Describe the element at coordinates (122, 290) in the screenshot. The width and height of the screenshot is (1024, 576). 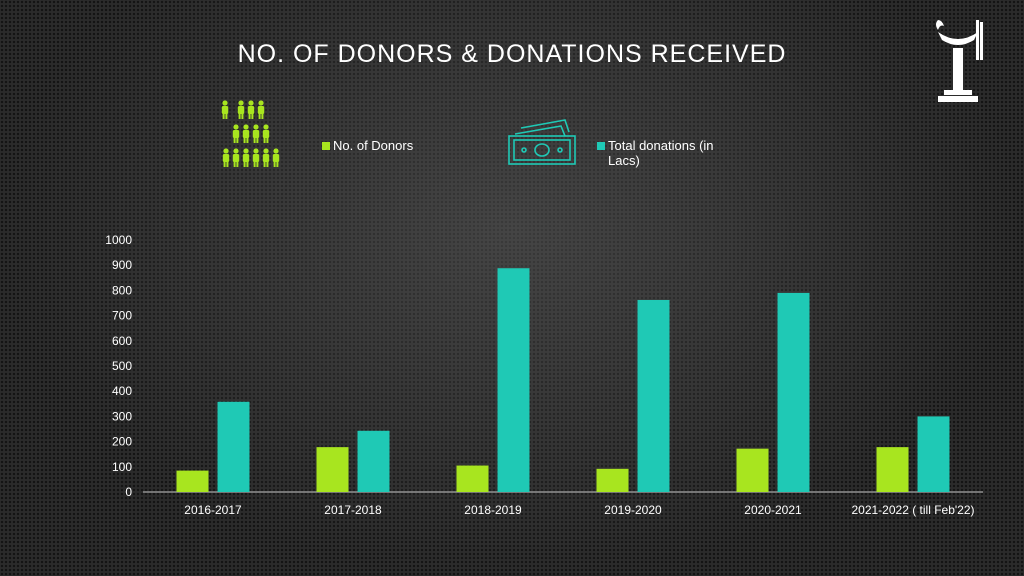
I see `y-tick-label: 800` at that location.